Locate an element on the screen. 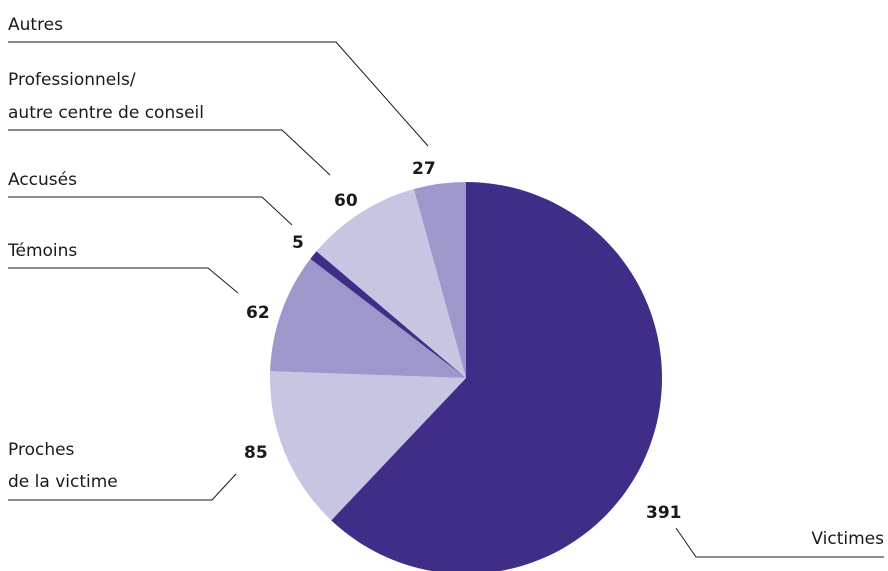  pie-slice-temoins is located at coordinates (368, 318).